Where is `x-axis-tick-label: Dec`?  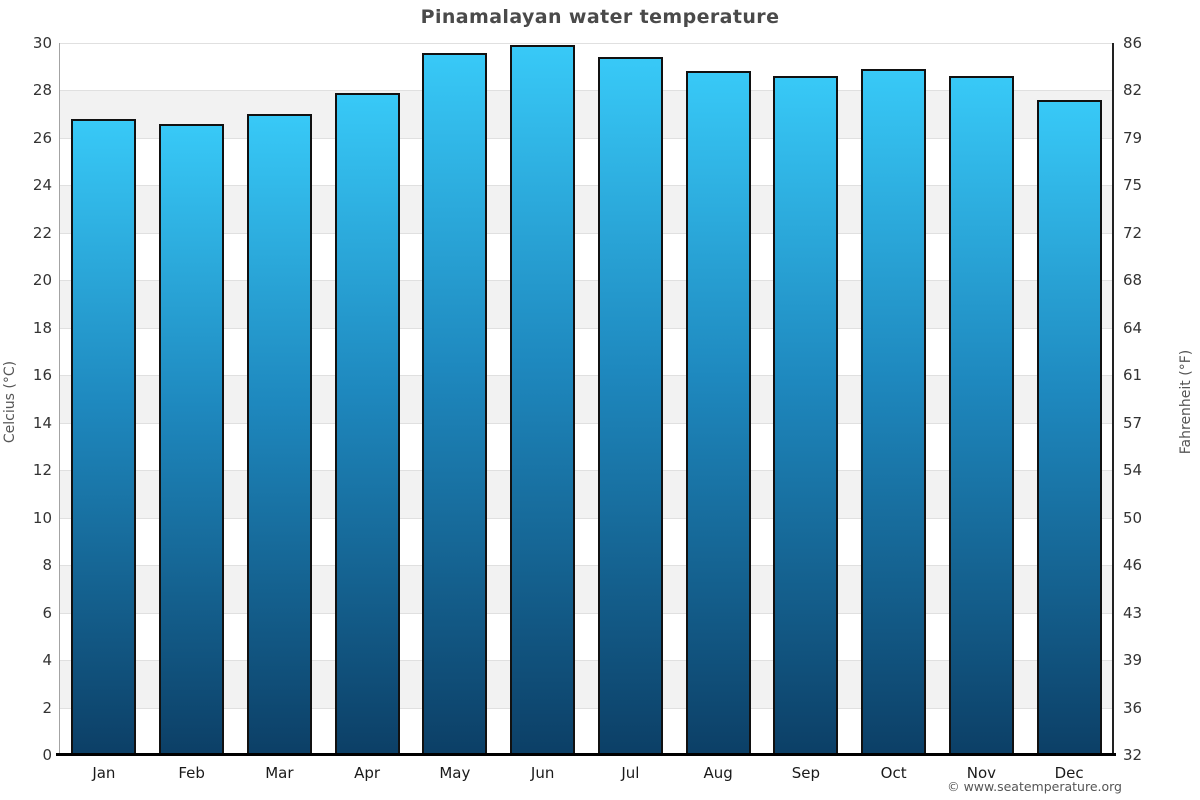
x-axis-tick-label: Dec is located at coordinates (1069, 773).